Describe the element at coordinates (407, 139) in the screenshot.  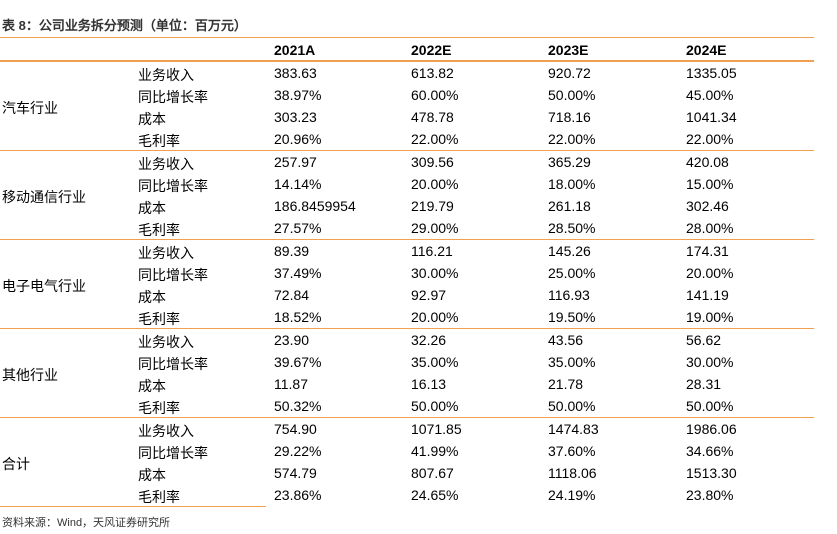
I see `table-row: 毛利率 20.96% 22.00% 22.00% 22.00%` at that location.